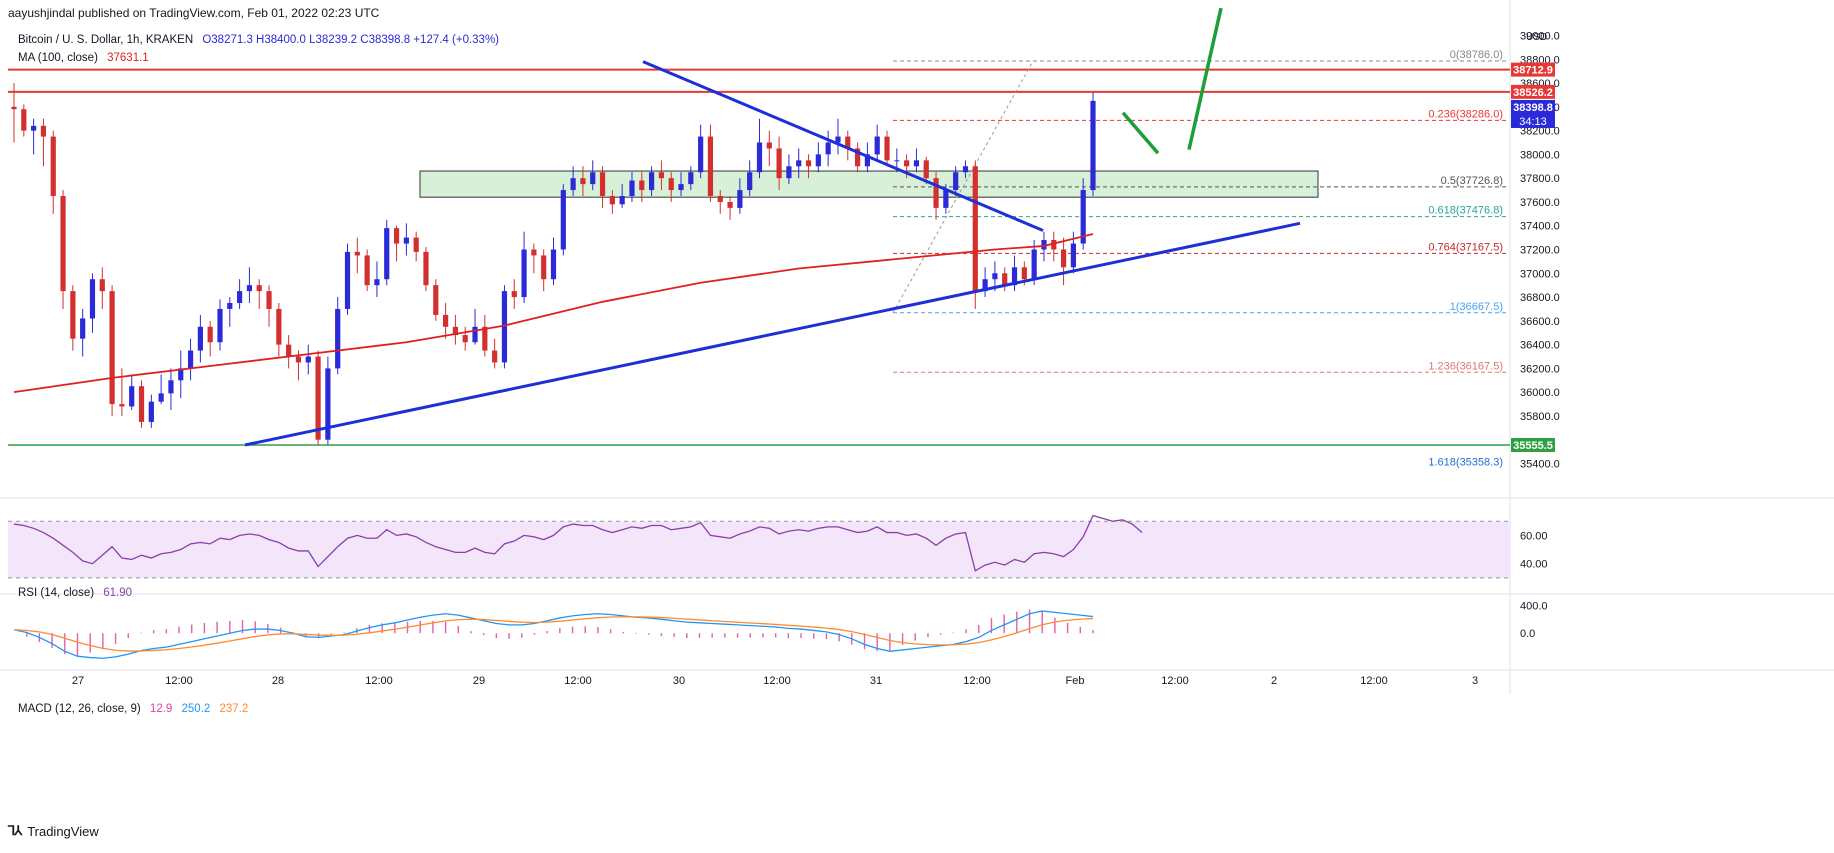 The width and height of the screenshot is (1834, 853). What do you see at coordinates (1465, 114) in the screenshot?
I see `fib-level-label: 0.236(38286.0)` at bounding box center [1465, 114].